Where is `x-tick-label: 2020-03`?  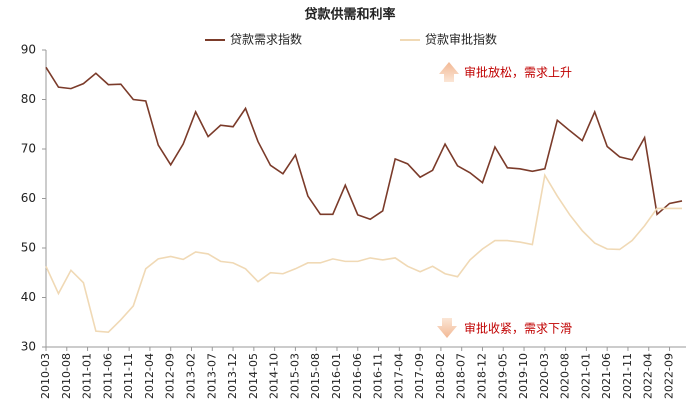
x-tick-label: 2020-03 is located at coordinates (544, 376).